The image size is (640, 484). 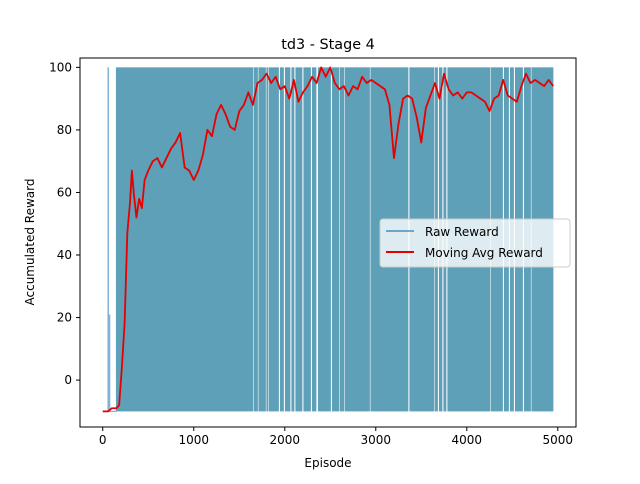 What do you see at coordinates (376, 440) in the screenshot?
I see `x-tick-label: 3000` at bounding box center [376, 440].